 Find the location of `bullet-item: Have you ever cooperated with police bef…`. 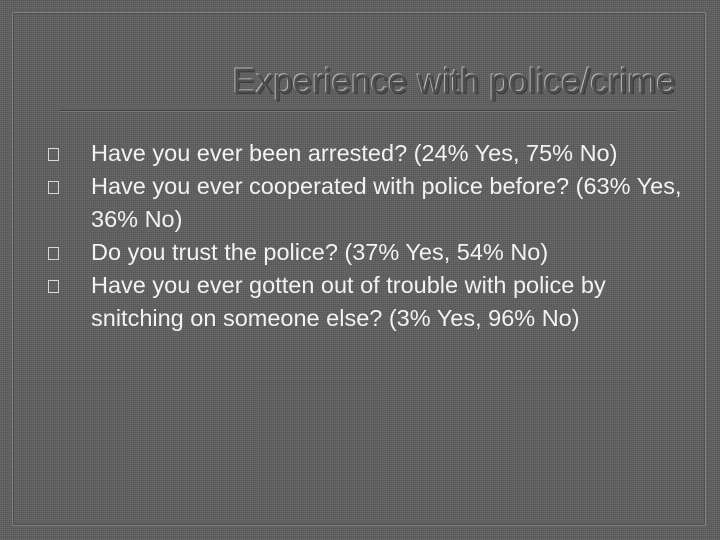

bullet-item: Have you ever cooperated with police bef… is located at coordinates (364, 203).